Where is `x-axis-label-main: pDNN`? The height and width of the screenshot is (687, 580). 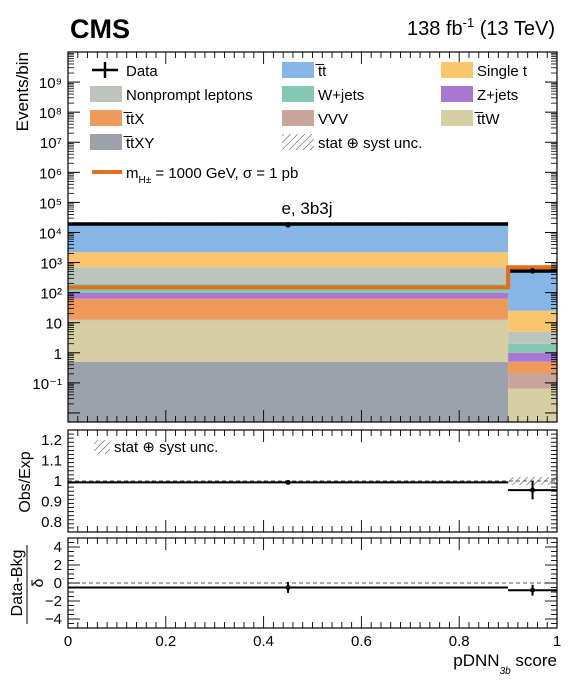 x-axis-label-main: pDNN is located at coordinates (476, 660).